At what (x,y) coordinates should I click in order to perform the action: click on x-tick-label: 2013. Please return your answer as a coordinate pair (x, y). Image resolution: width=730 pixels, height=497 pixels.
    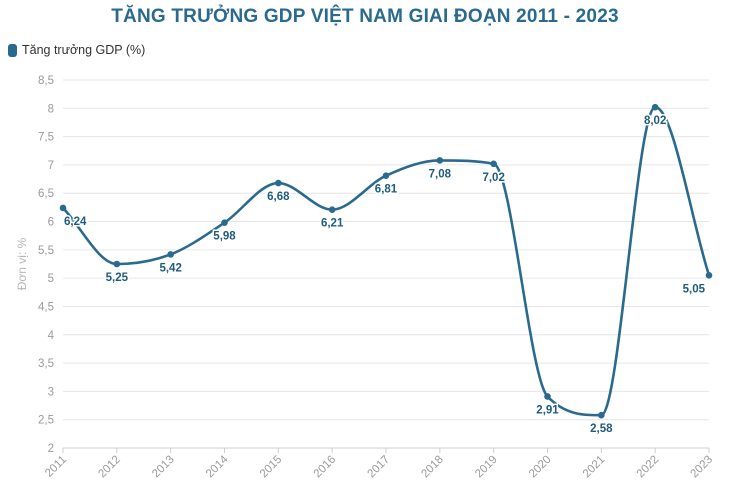
    Looking at the image, I should click on (163, 467).